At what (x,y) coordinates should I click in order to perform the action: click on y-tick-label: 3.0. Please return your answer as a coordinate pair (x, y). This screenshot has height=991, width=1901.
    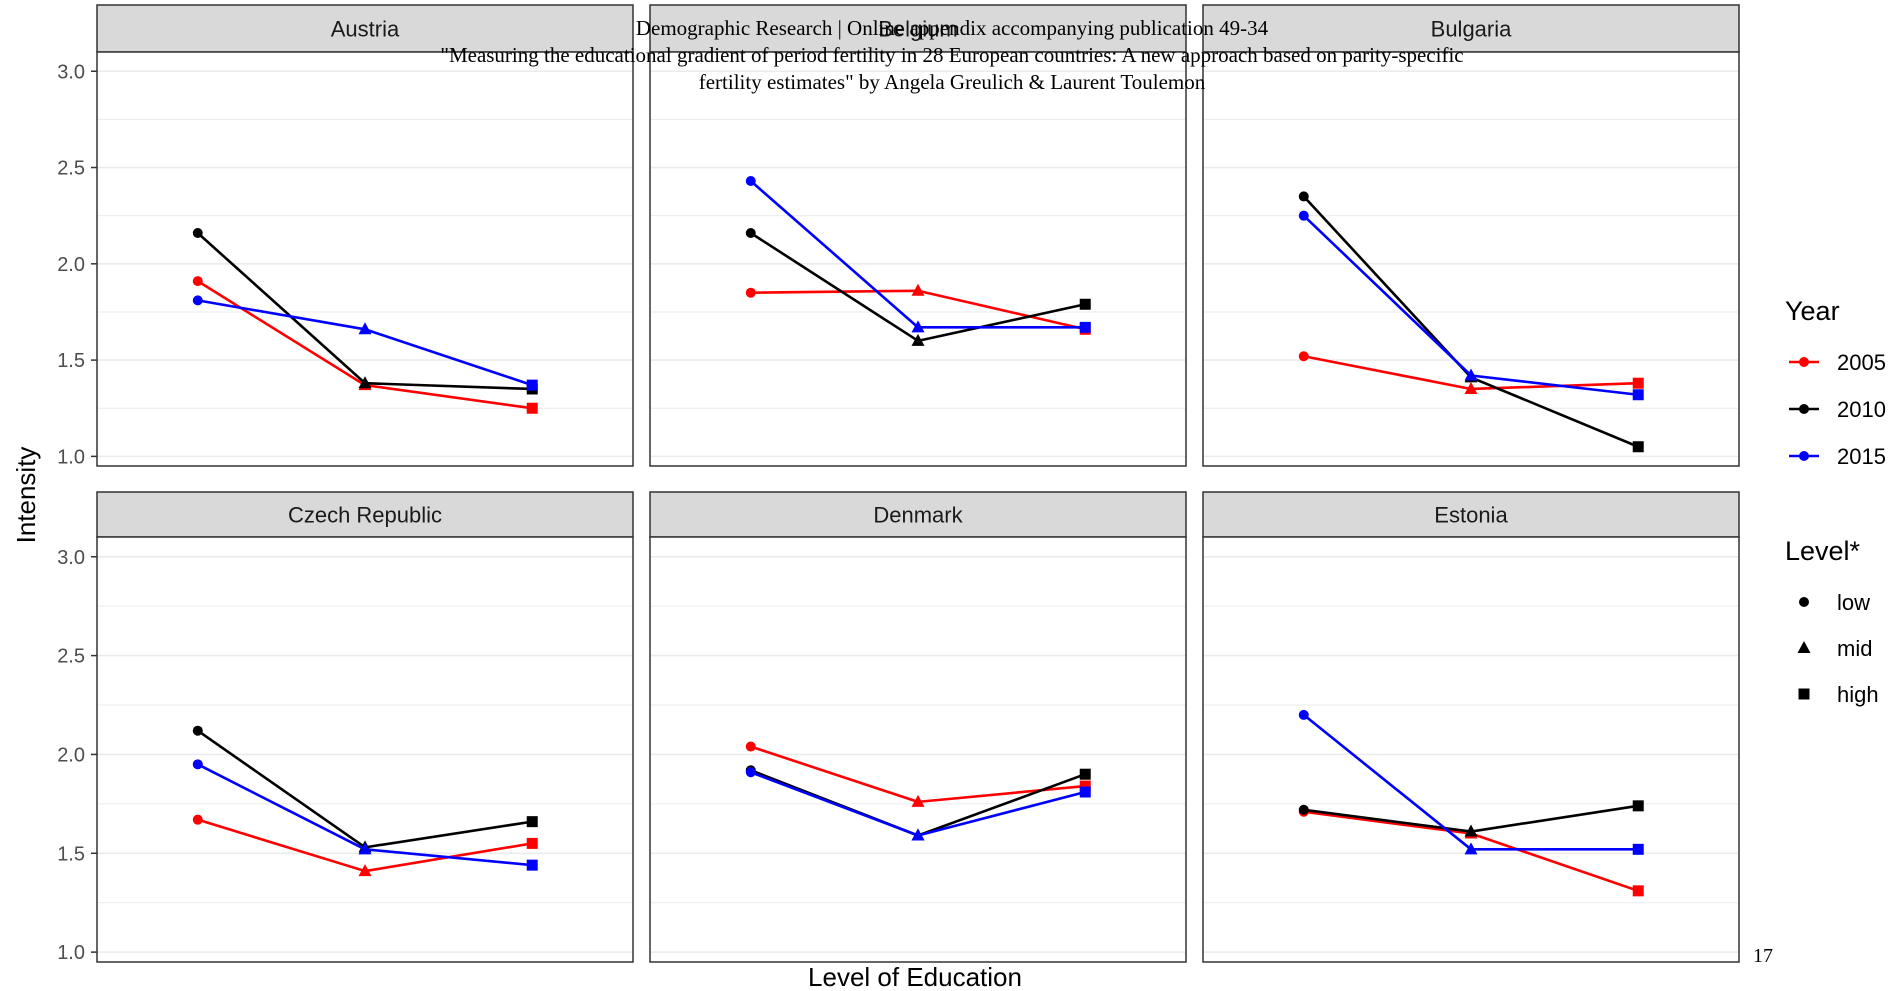
    Looking at the image, I should click on (71, 558).